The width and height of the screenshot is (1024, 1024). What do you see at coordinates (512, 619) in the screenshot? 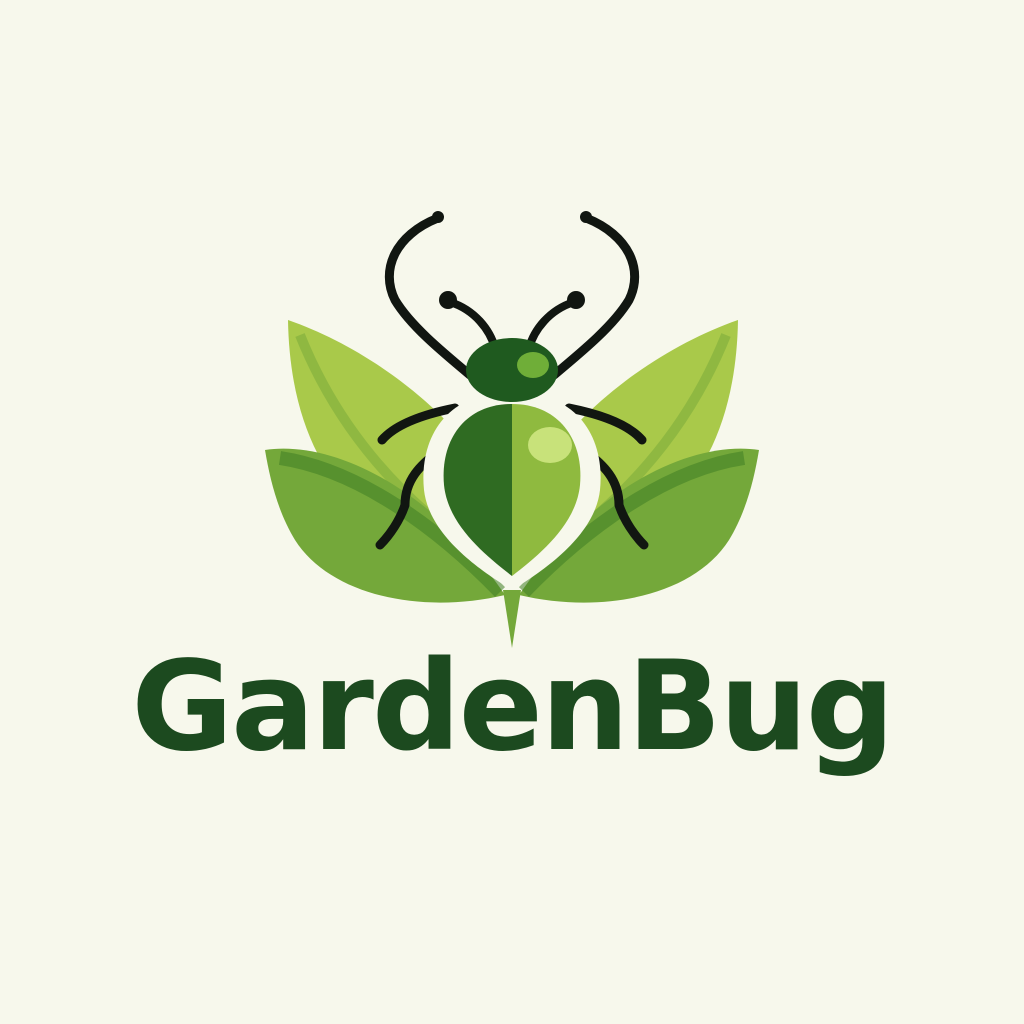
I see `leaf-stem` at bounding box center [512, 619].